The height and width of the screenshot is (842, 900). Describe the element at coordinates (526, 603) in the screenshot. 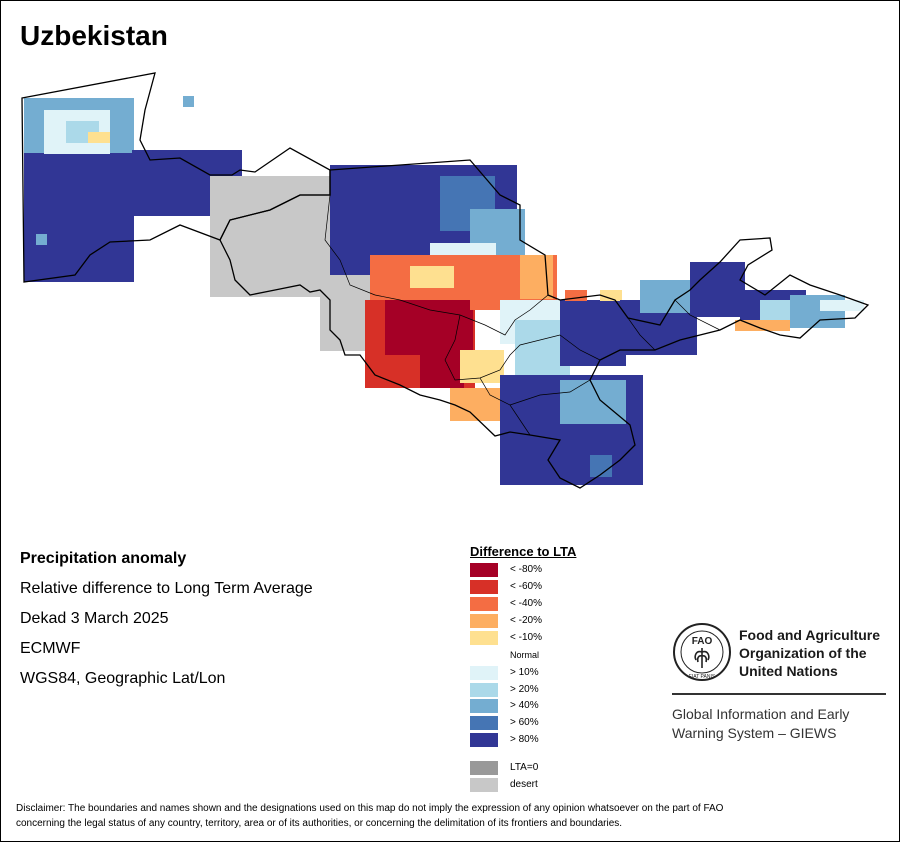

I see `legend-label: < -40%` at that location.